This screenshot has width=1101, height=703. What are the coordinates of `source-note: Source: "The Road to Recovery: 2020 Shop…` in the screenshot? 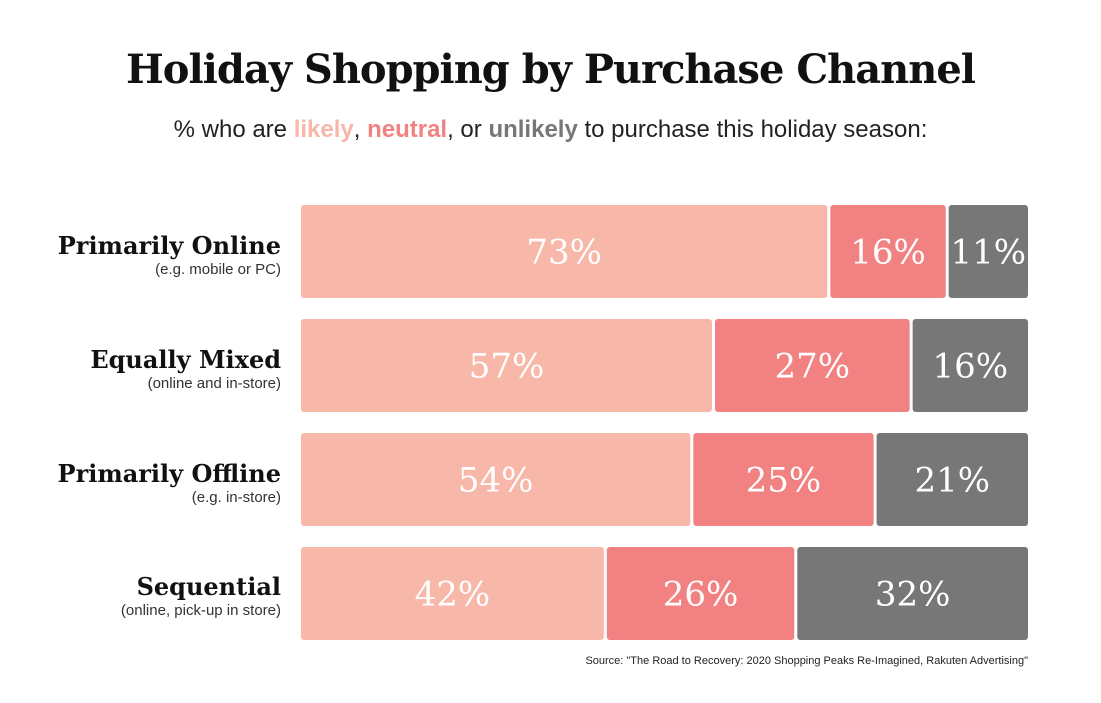 It's located at (806, 661).